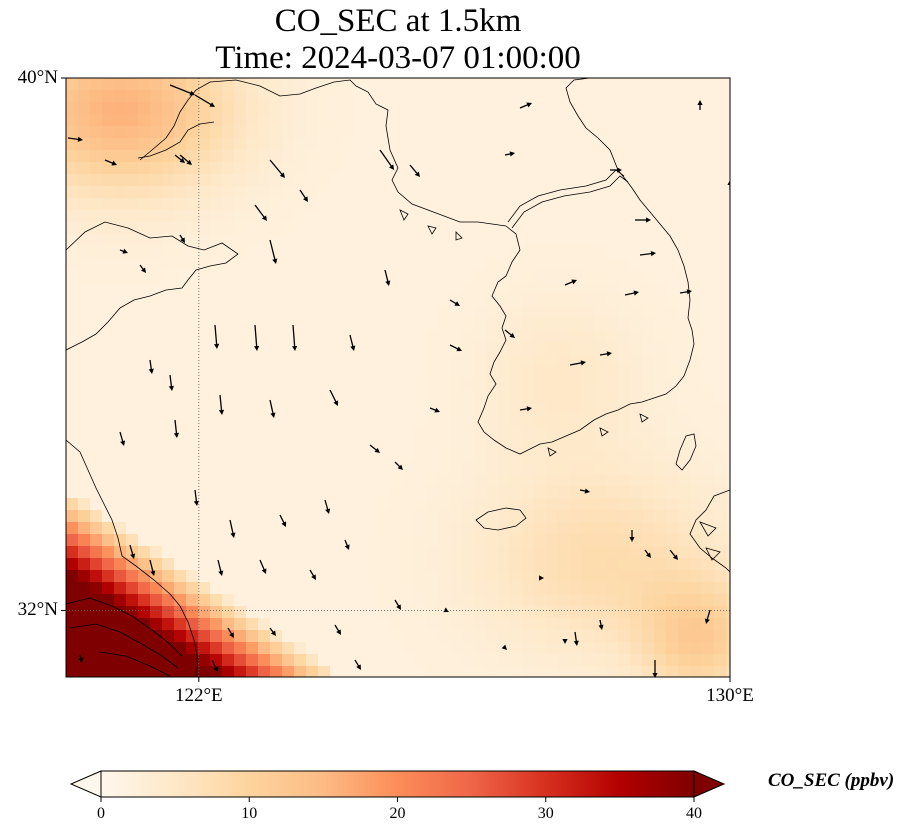  What do you see at coordinates (414, 170) in the screenshot?
I see `wind-arrow-shaft` at bounding box center [414, 170].